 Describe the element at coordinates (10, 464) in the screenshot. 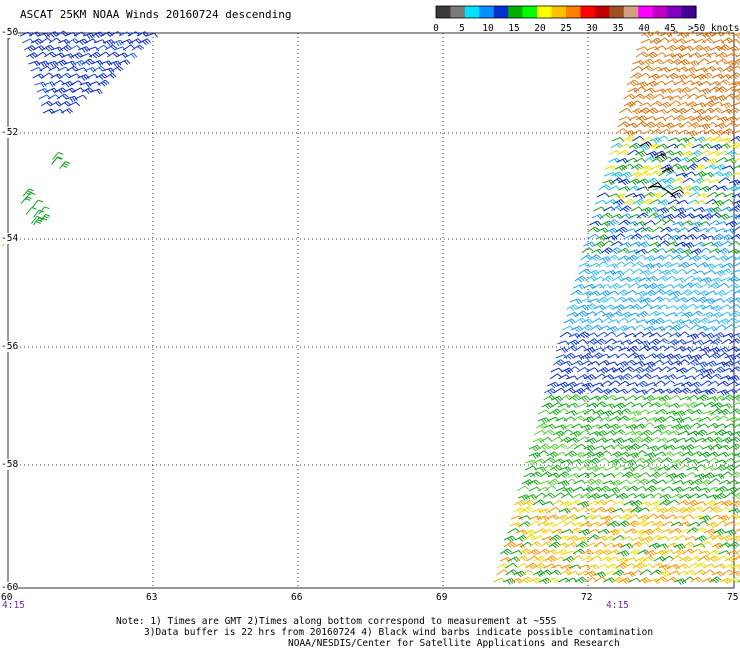

I see `latitude-label: -58` at that location.